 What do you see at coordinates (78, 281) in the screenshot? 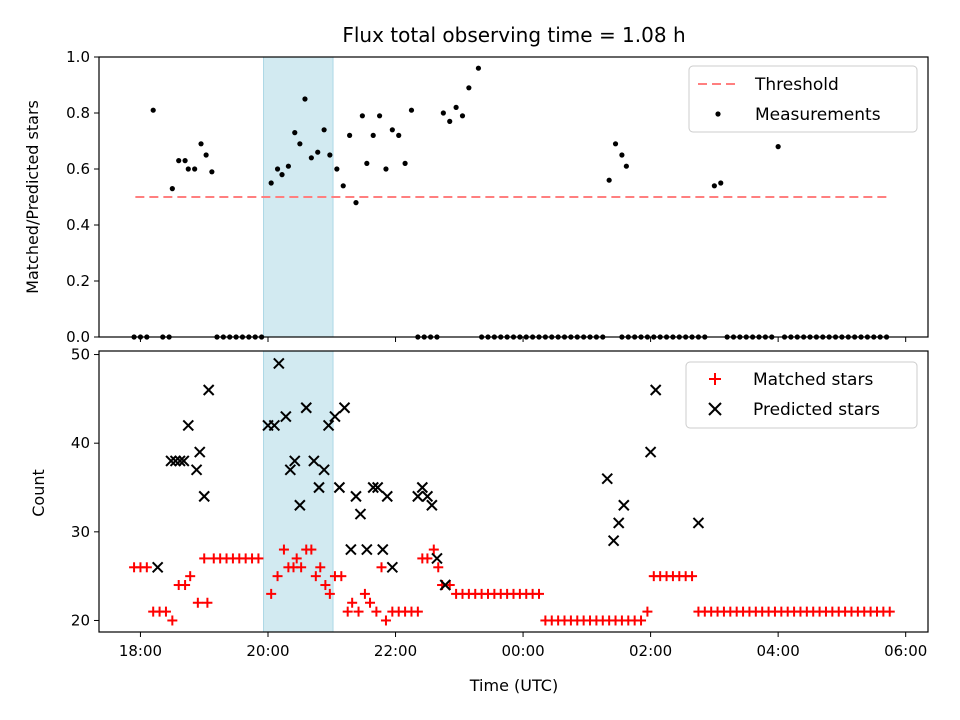
I see `y-tick-label: 0.2` at bounding box center [78, 281].